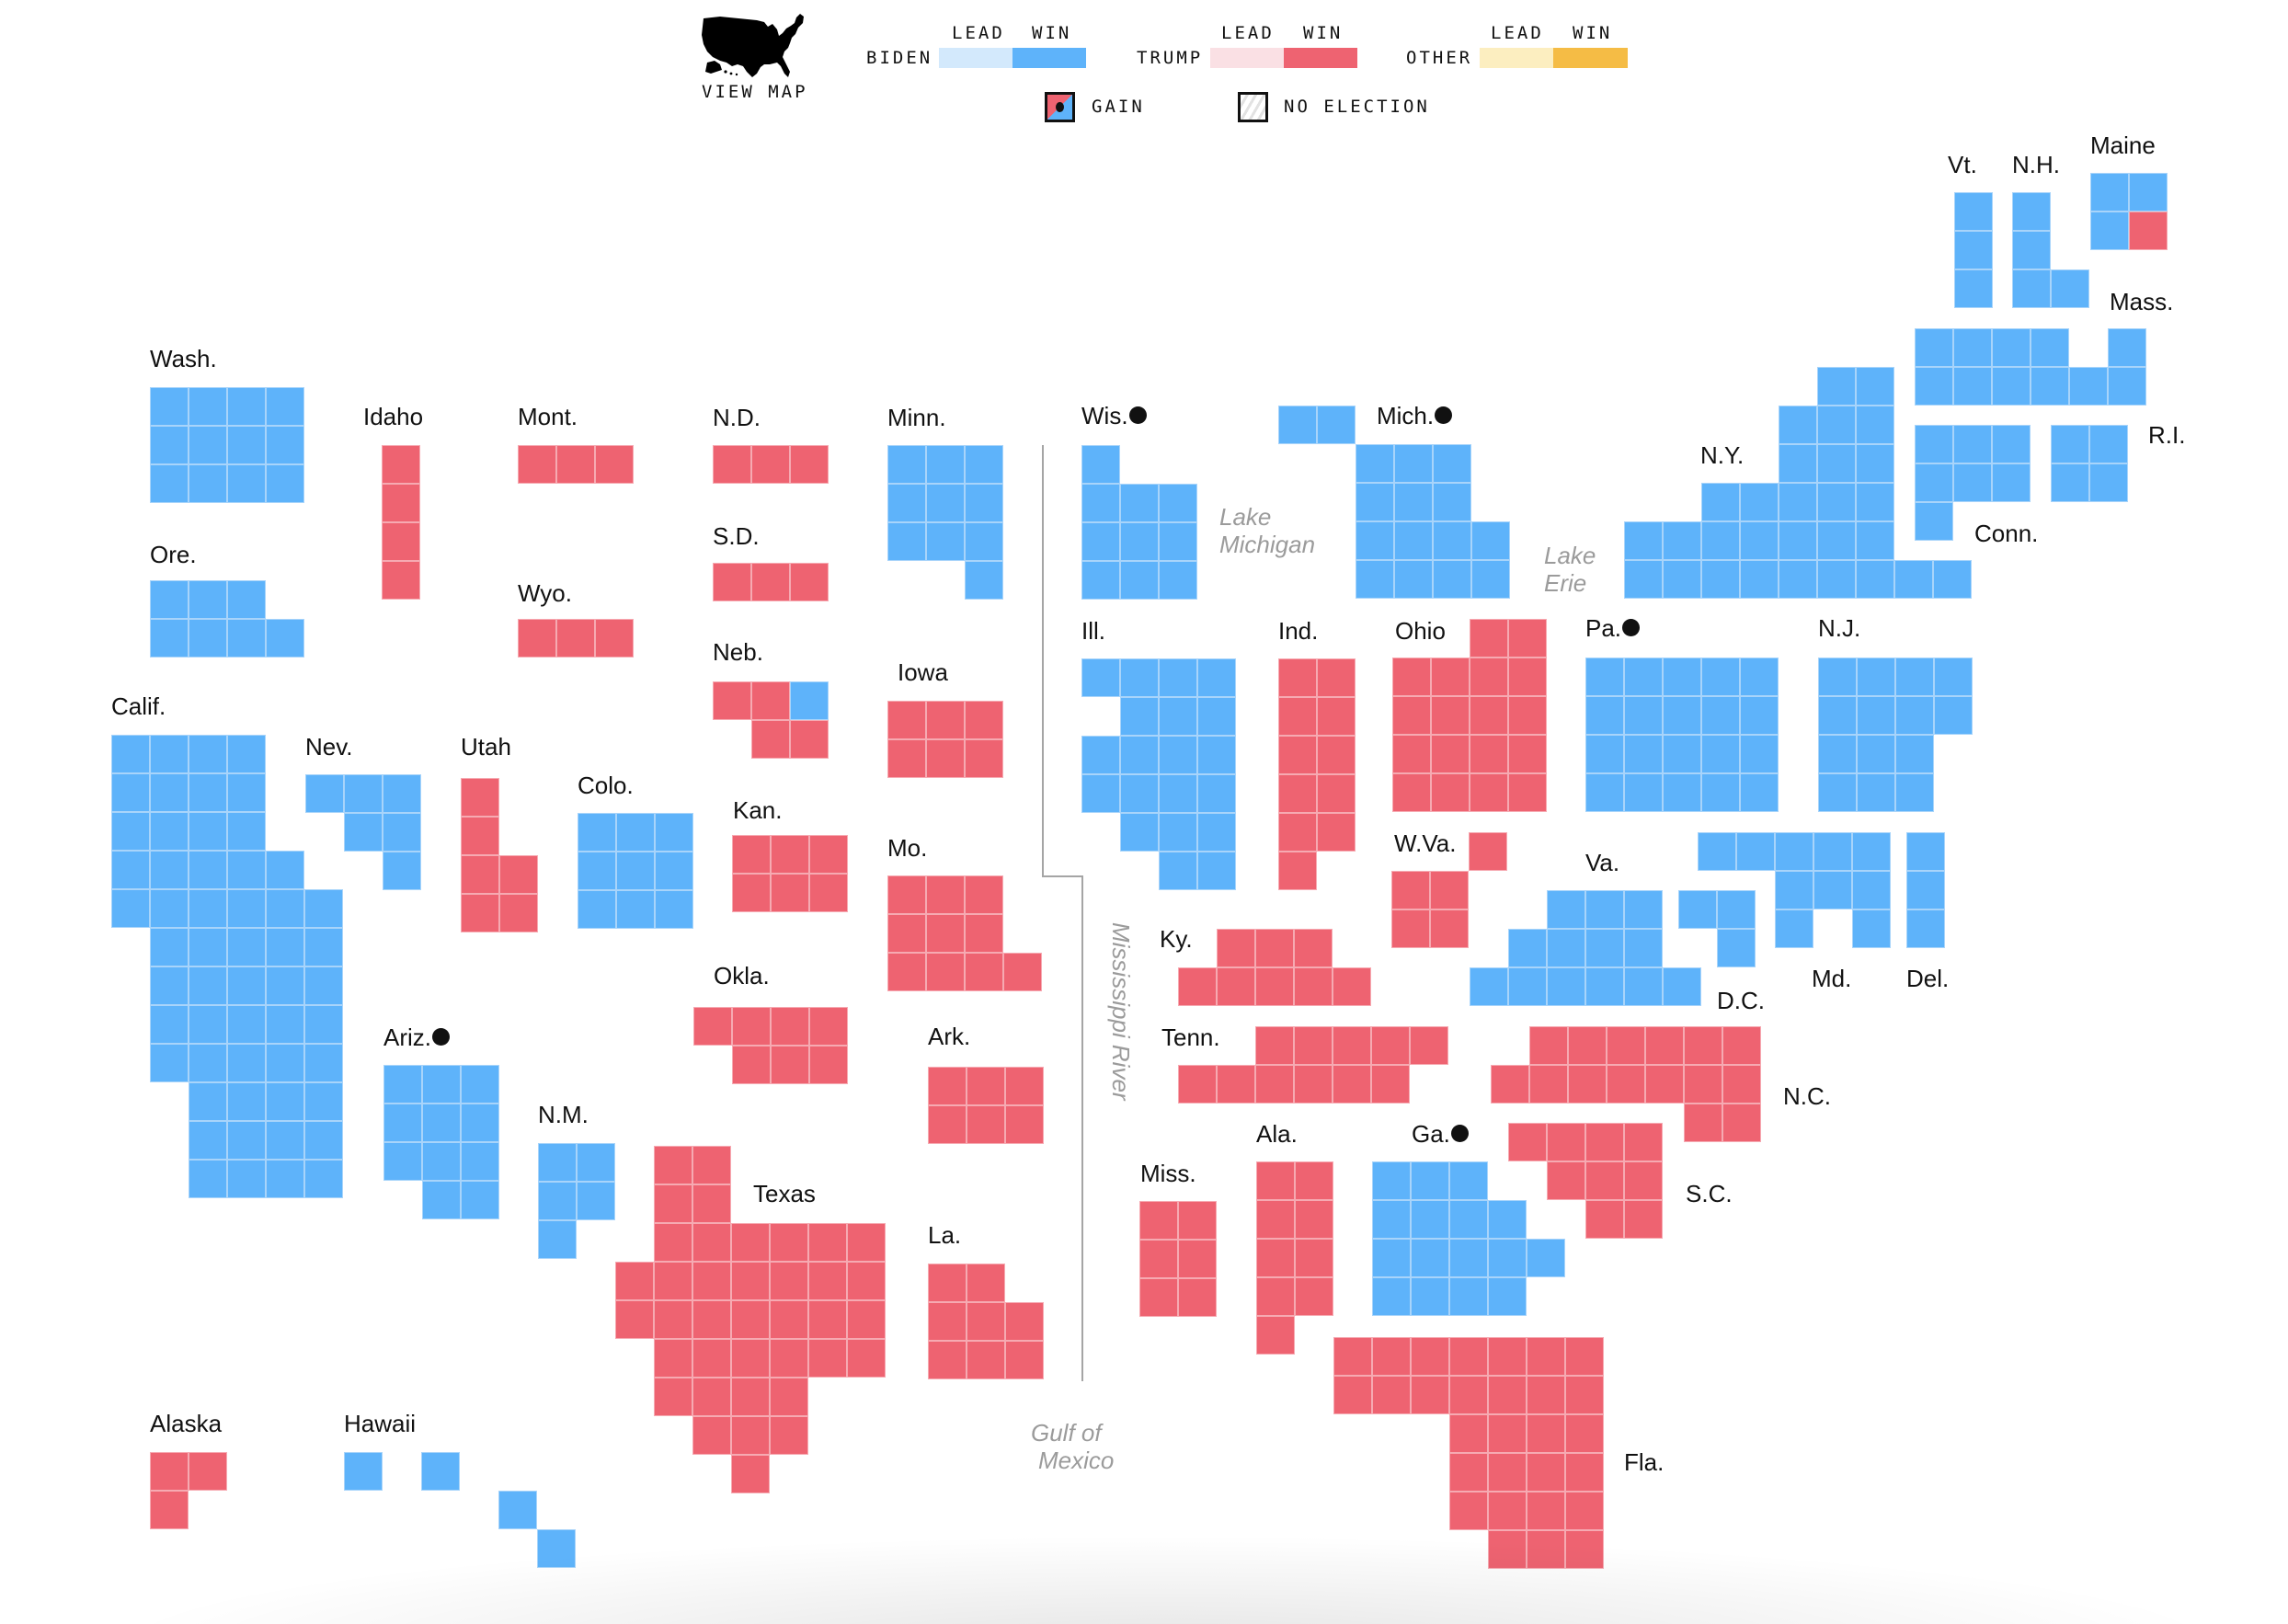 The image size is (2288, 1624). What do you see at coordinates (173, 554) in the screenshot?
I see `state-label: Ore.` at bounding box center [173, 554].